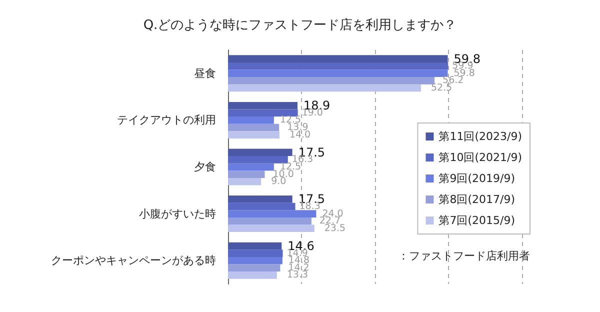  I want to click on data-label: 19.0, so click(312, 112).